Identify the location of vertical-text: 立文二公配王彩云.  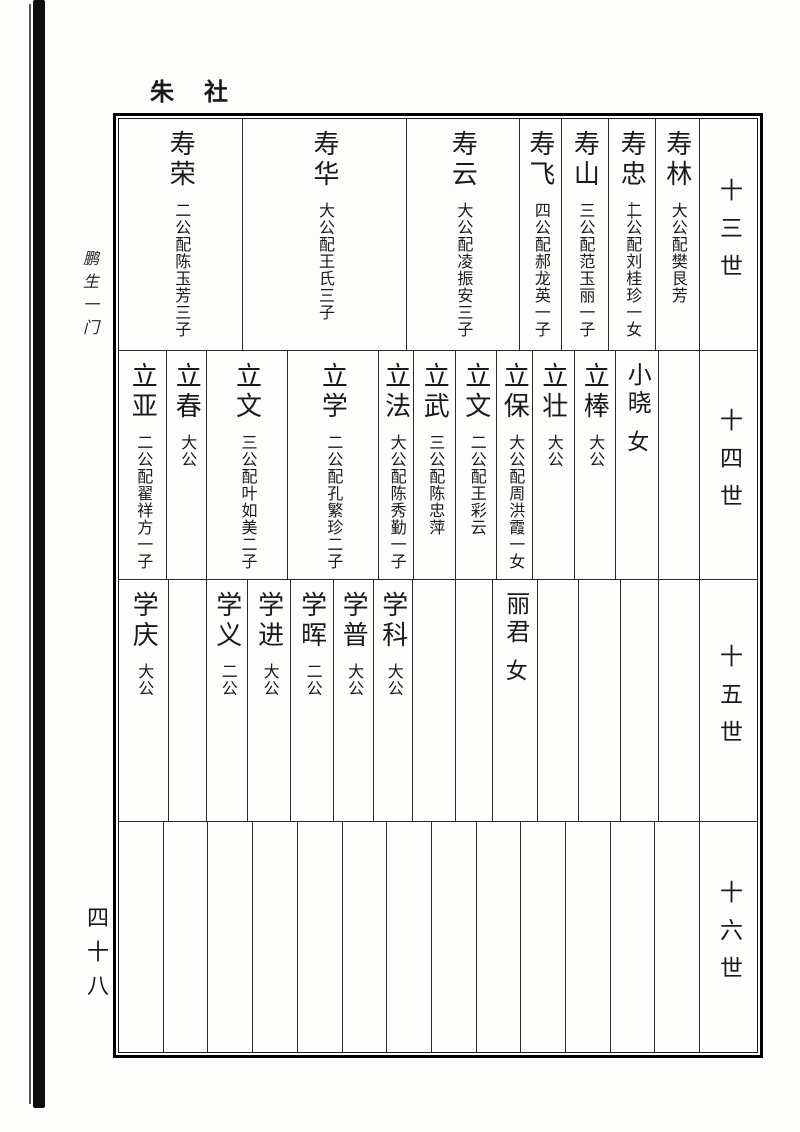
(476, 470).